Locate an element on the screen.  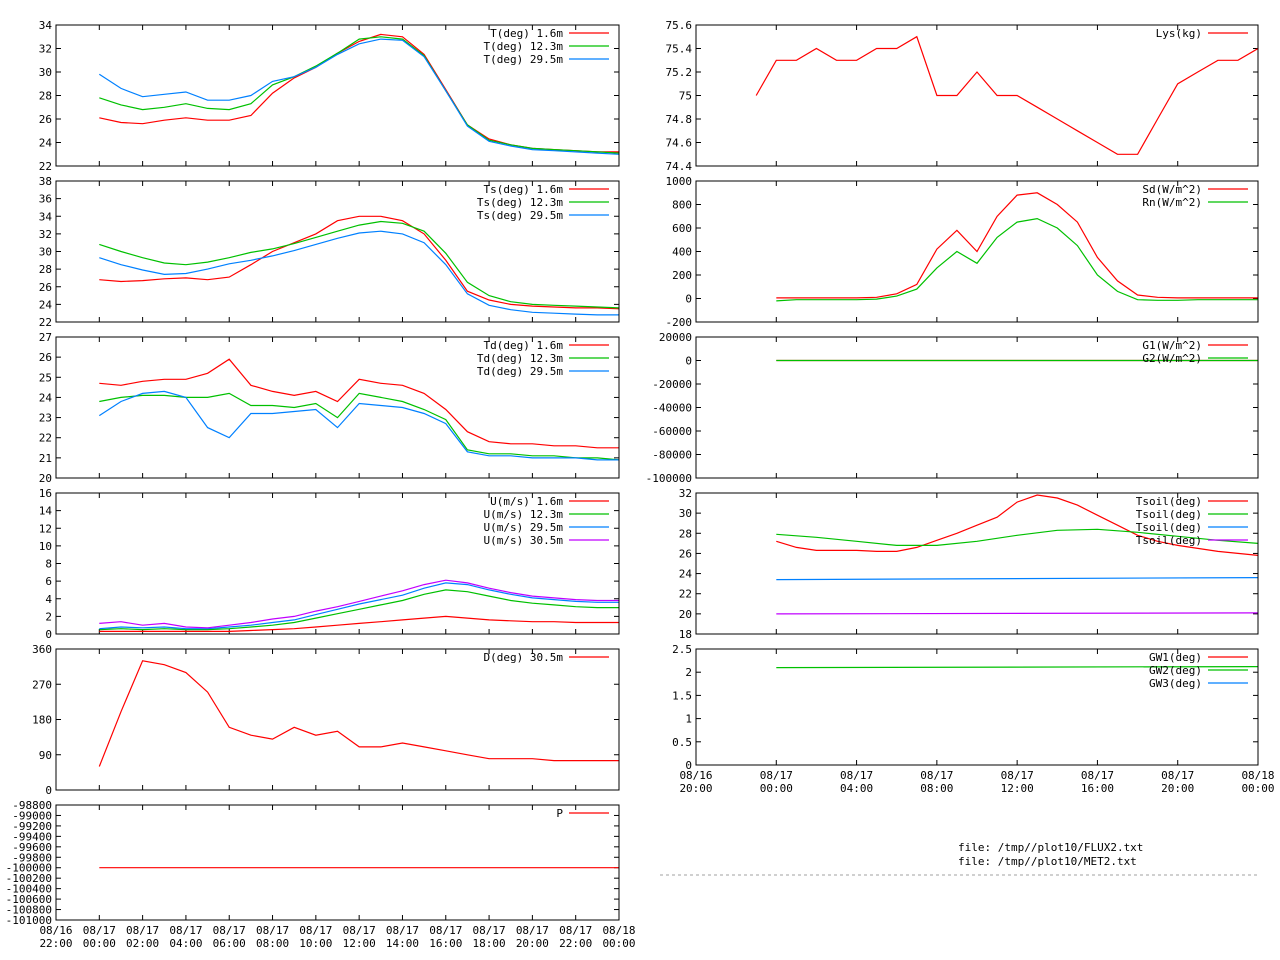
x-tick-label: 00:00 is located at coordinates (99, 943).